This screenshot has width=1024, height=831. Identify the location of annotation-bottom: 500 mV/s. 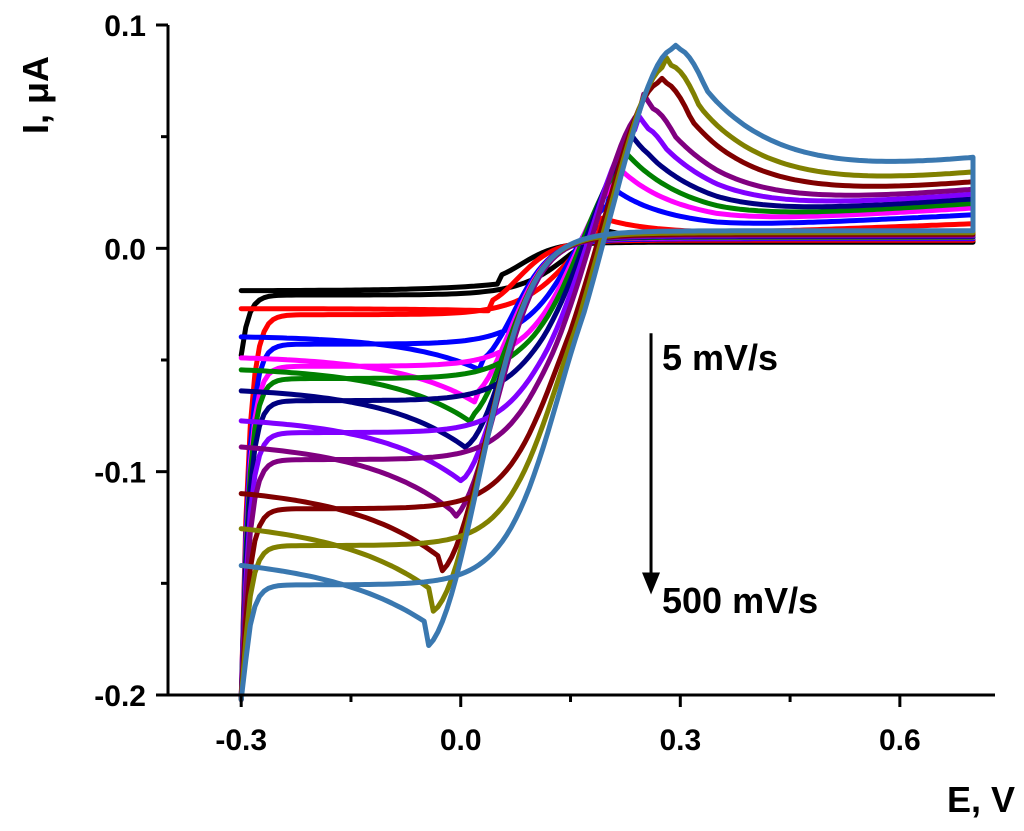
(740, 600).